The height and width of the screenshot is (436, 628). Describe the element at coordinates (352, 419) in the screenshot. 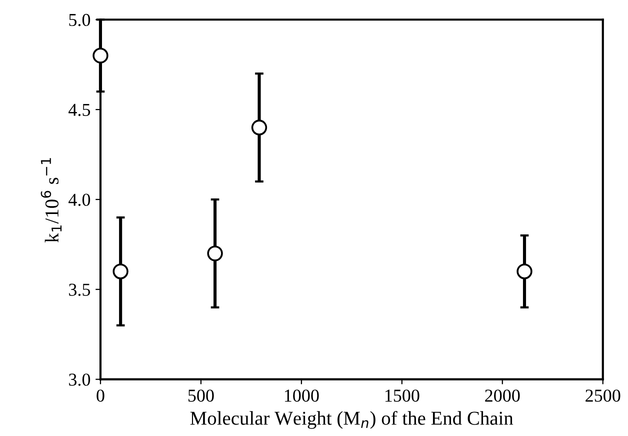

I see `x-axis-title: Molecular Weight (M$_{n}$) of the End Chain` at that location.